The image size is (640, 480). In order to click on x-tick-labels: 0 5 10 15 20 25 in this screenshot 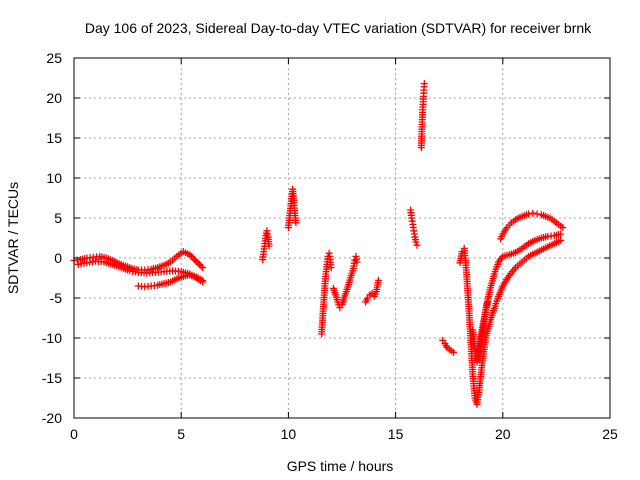, I will do `click(344, 434)`.